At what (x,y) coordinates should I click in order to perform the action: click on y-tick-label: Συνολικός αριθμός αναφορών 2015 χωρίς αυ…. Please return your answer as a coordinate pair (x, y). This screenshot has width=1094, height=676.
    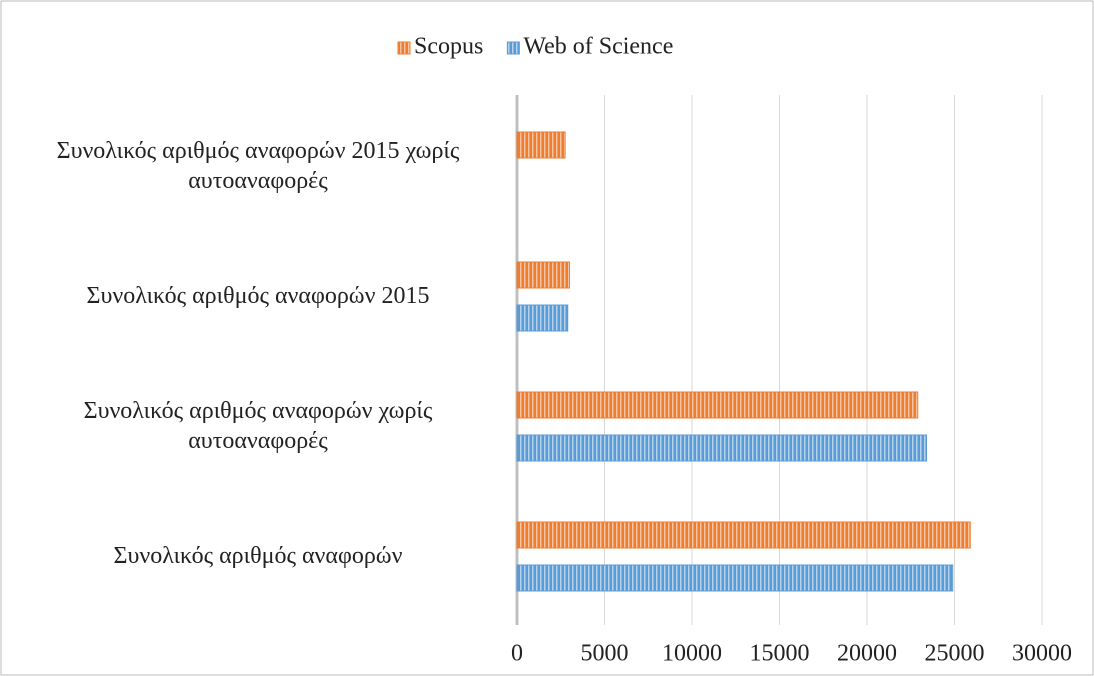
    Looking at the image, I should click on (258, 166).